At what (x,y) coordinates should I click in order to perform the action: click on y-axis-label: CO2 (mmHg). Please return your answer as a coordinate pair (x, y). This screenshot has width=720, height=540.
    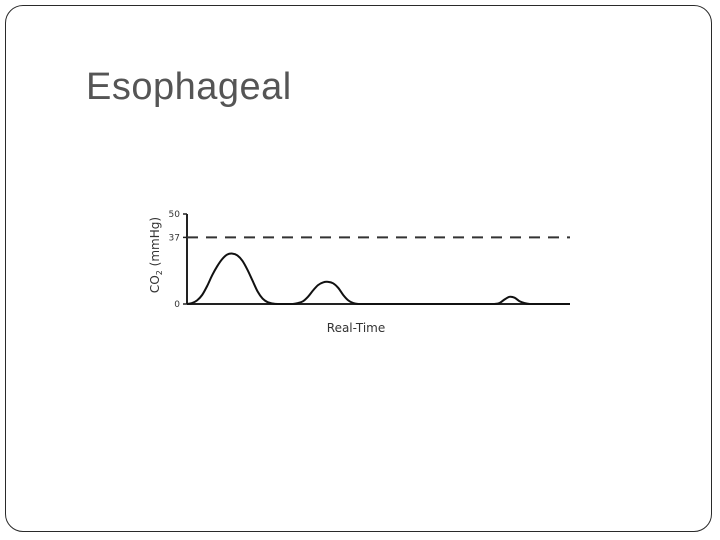
    Looking at the image, I should click on (156, 255).